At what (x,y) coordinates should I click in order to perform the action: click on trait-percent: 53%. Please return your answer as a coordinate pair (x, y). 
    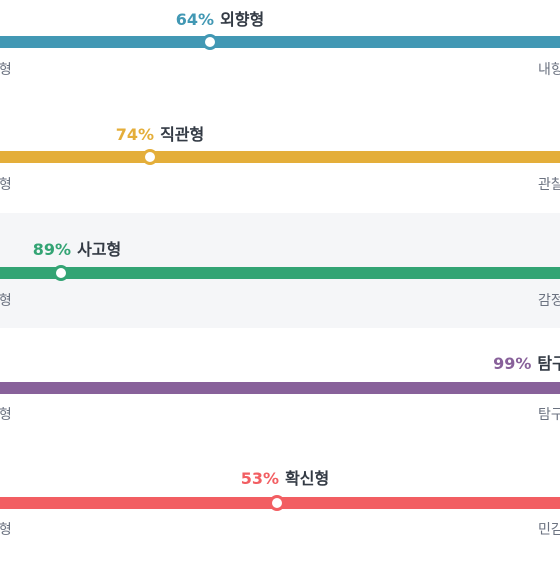
    Looking at the image, I should click on (260, 478).